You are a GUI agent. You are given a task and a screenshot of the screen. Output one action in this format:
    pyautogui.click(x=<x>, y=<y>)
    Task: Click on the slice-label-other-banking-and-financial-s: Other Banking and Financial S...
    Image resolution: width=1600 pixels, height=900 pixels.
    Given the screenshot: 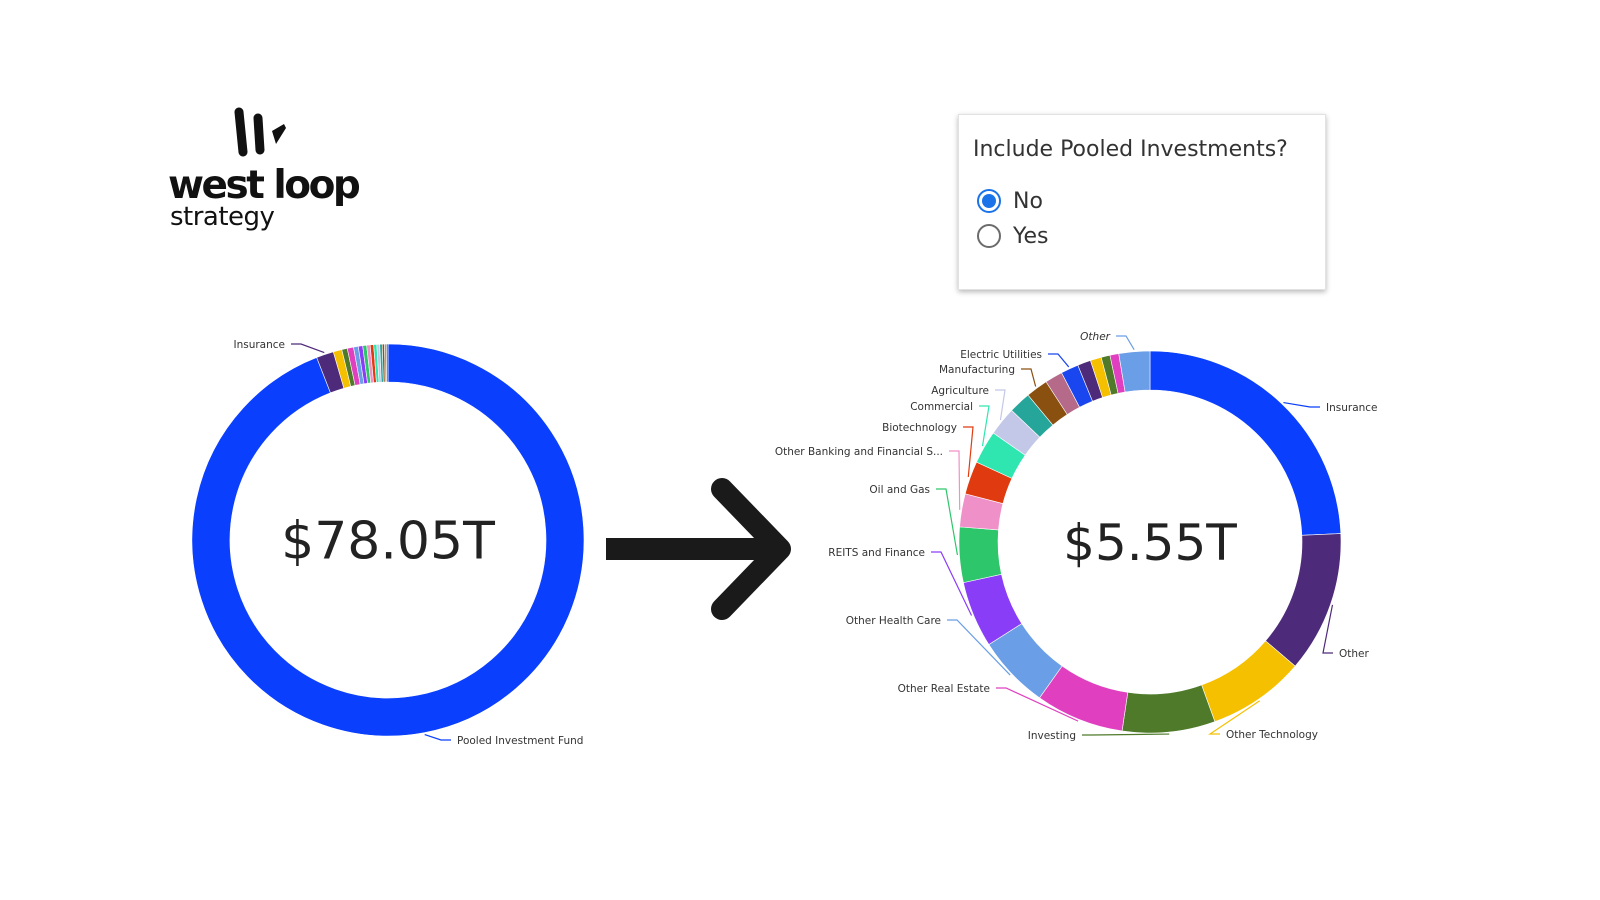 What is the action you would take?
    pyautogui.click(x=859, y=452)
    